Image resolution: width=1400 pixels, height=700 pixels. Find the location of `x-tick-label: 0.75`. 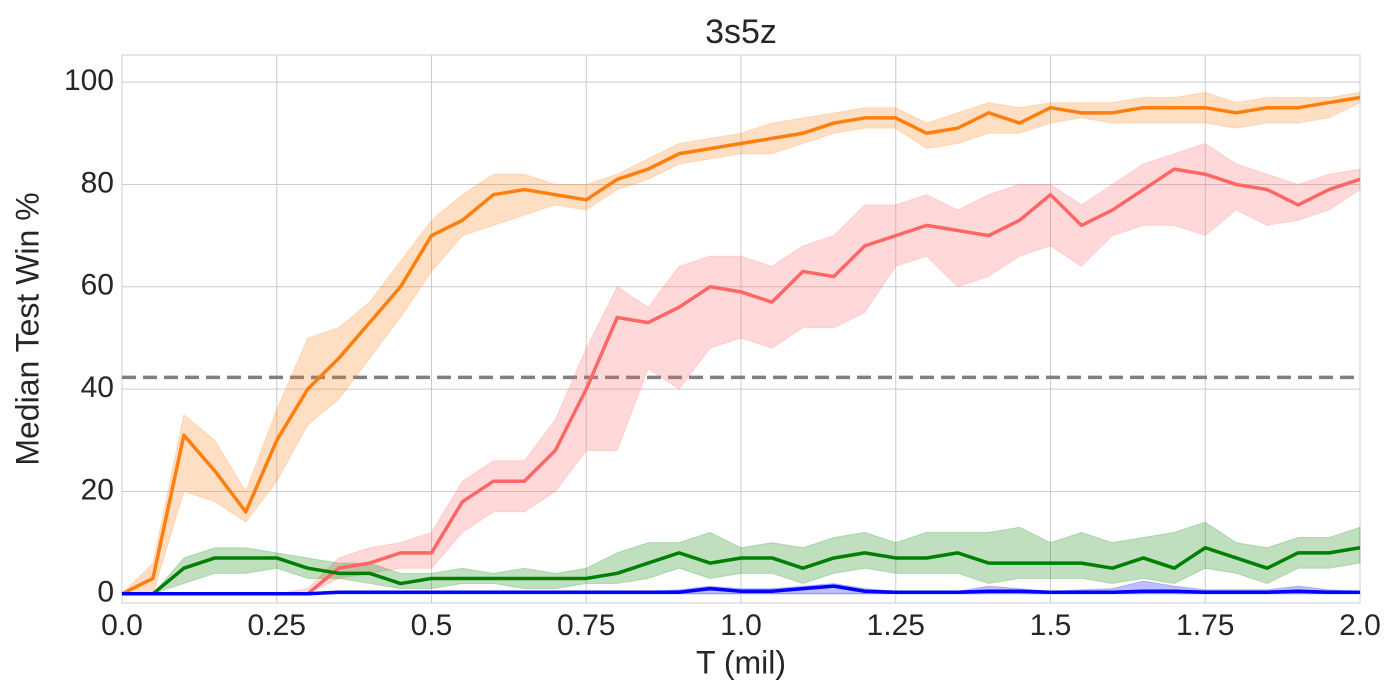

x-tick-label: 0.75 is located at coordinates (586, 625).